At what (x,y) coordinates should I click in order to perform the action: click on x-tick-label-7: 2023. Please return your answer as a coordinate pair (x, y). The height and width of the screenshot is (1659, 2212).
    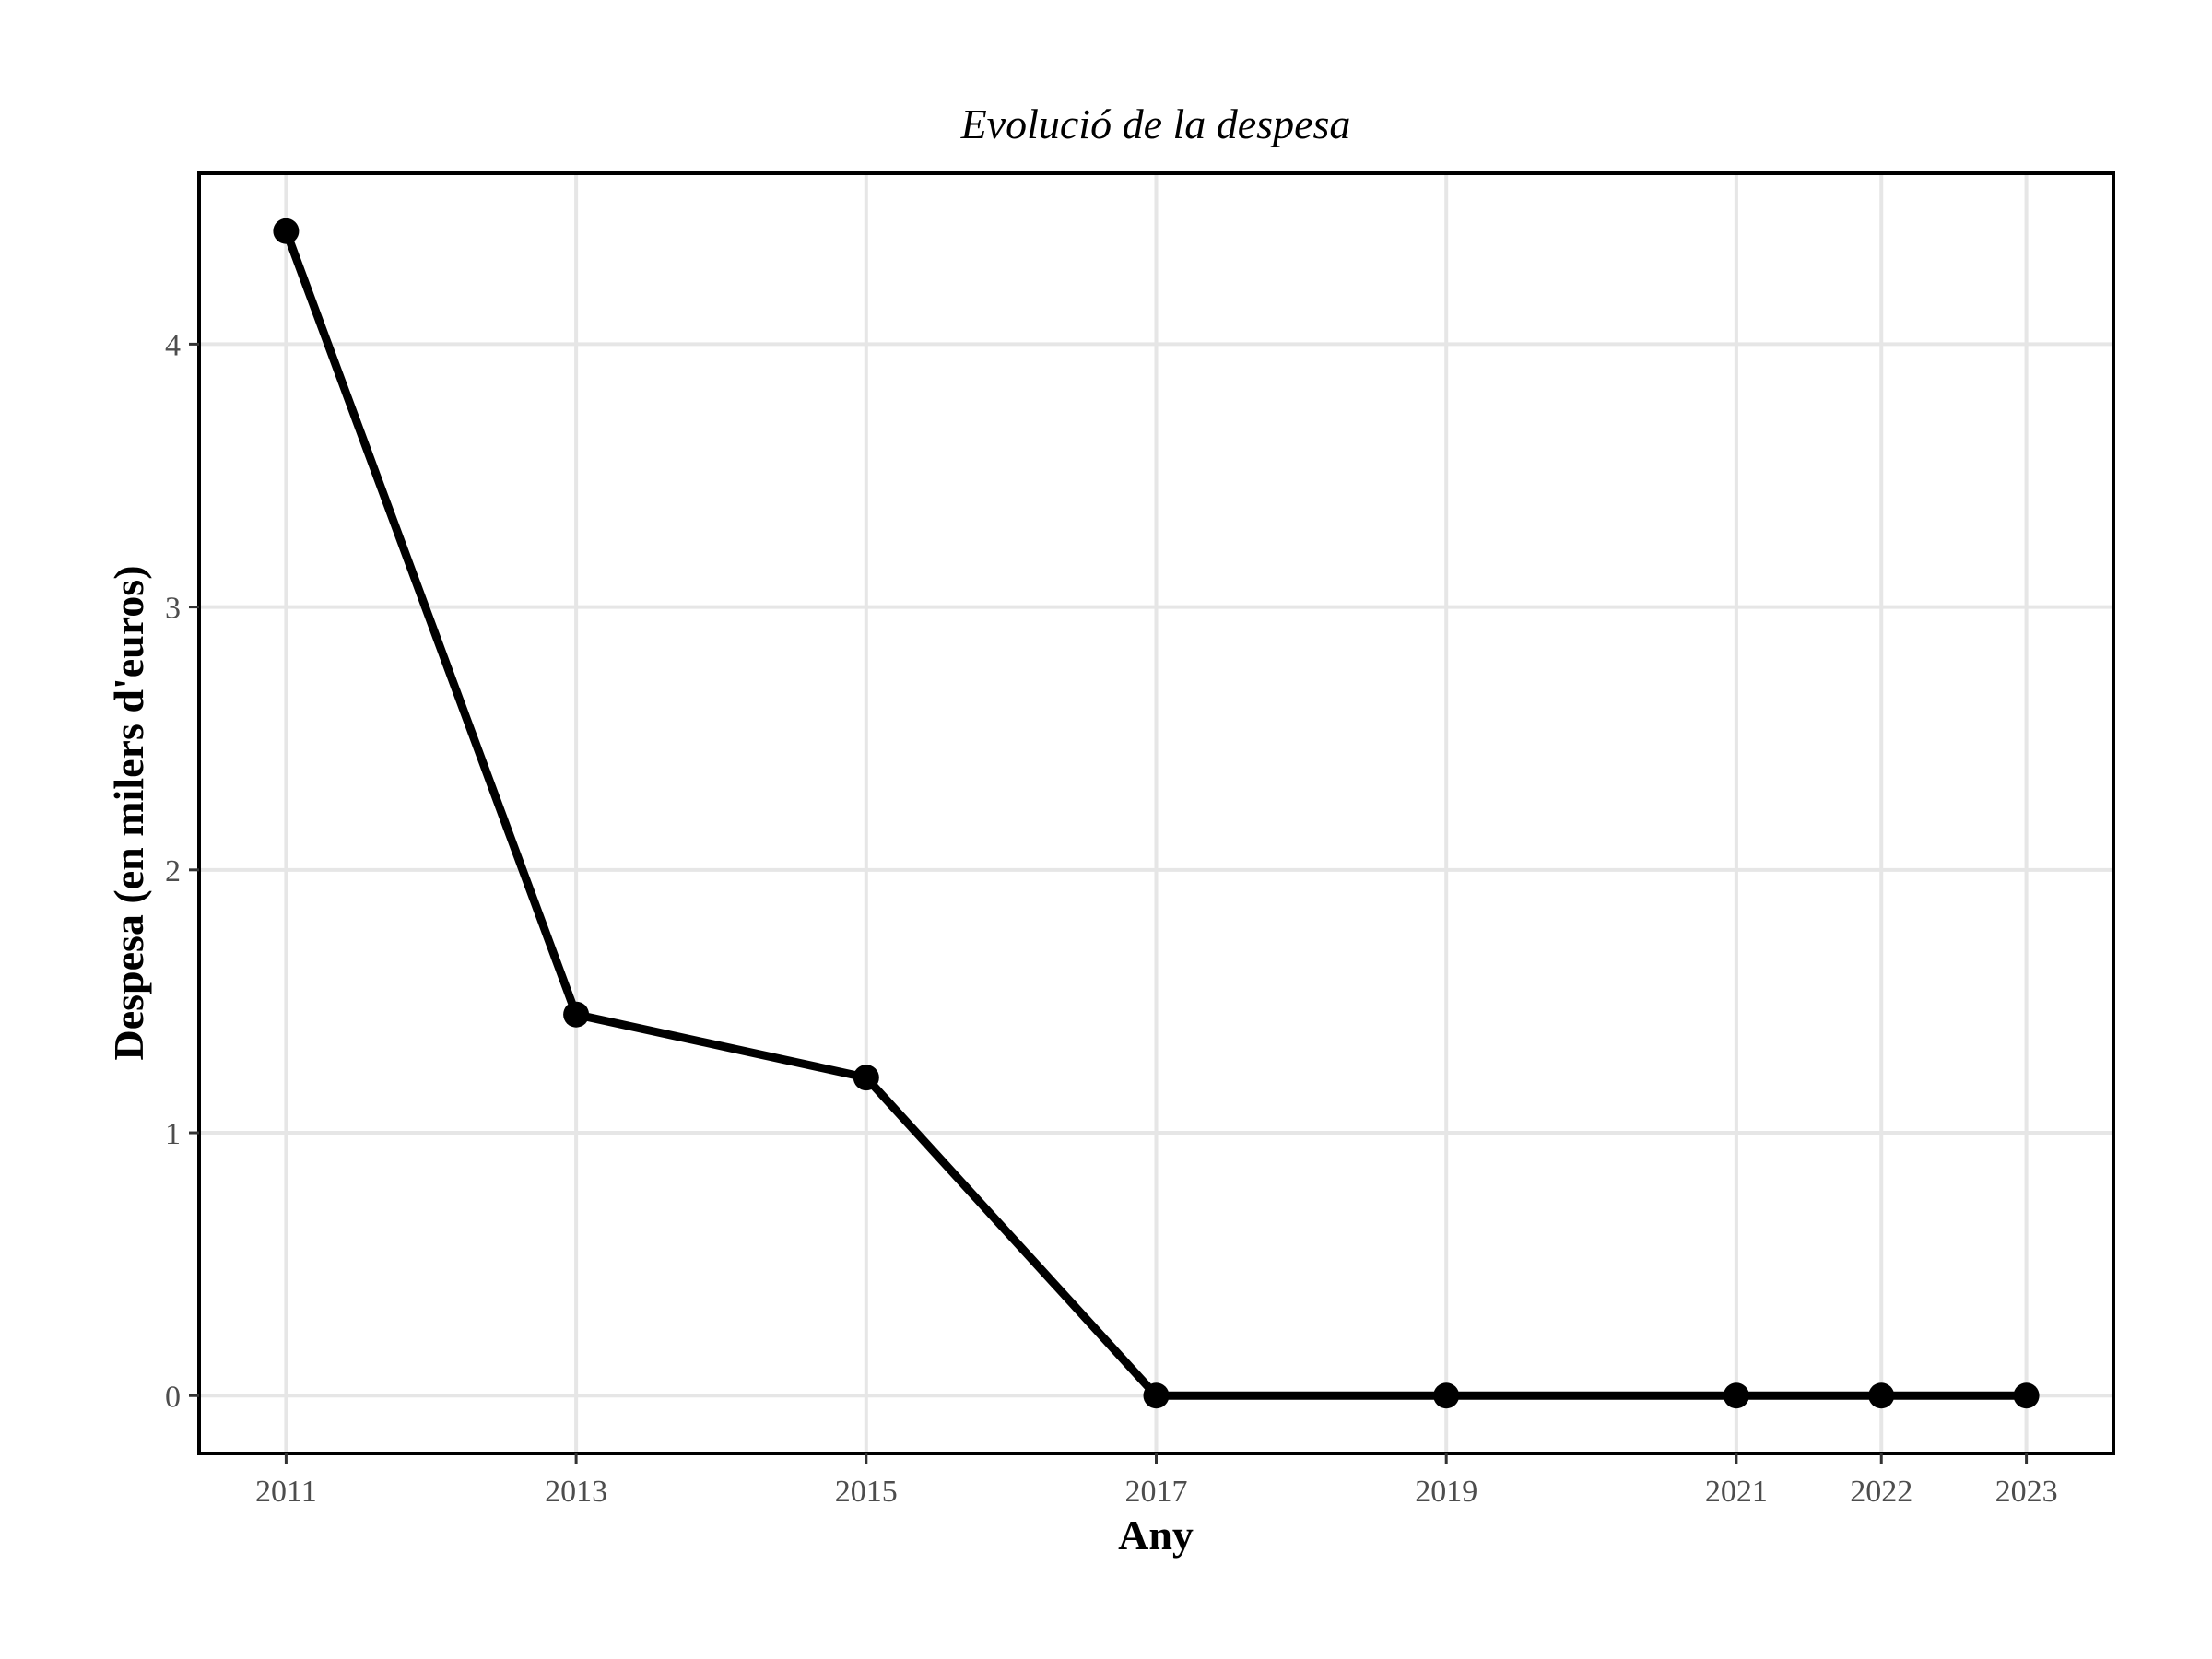
    Looking at the image, I should click on (2026, 1492).